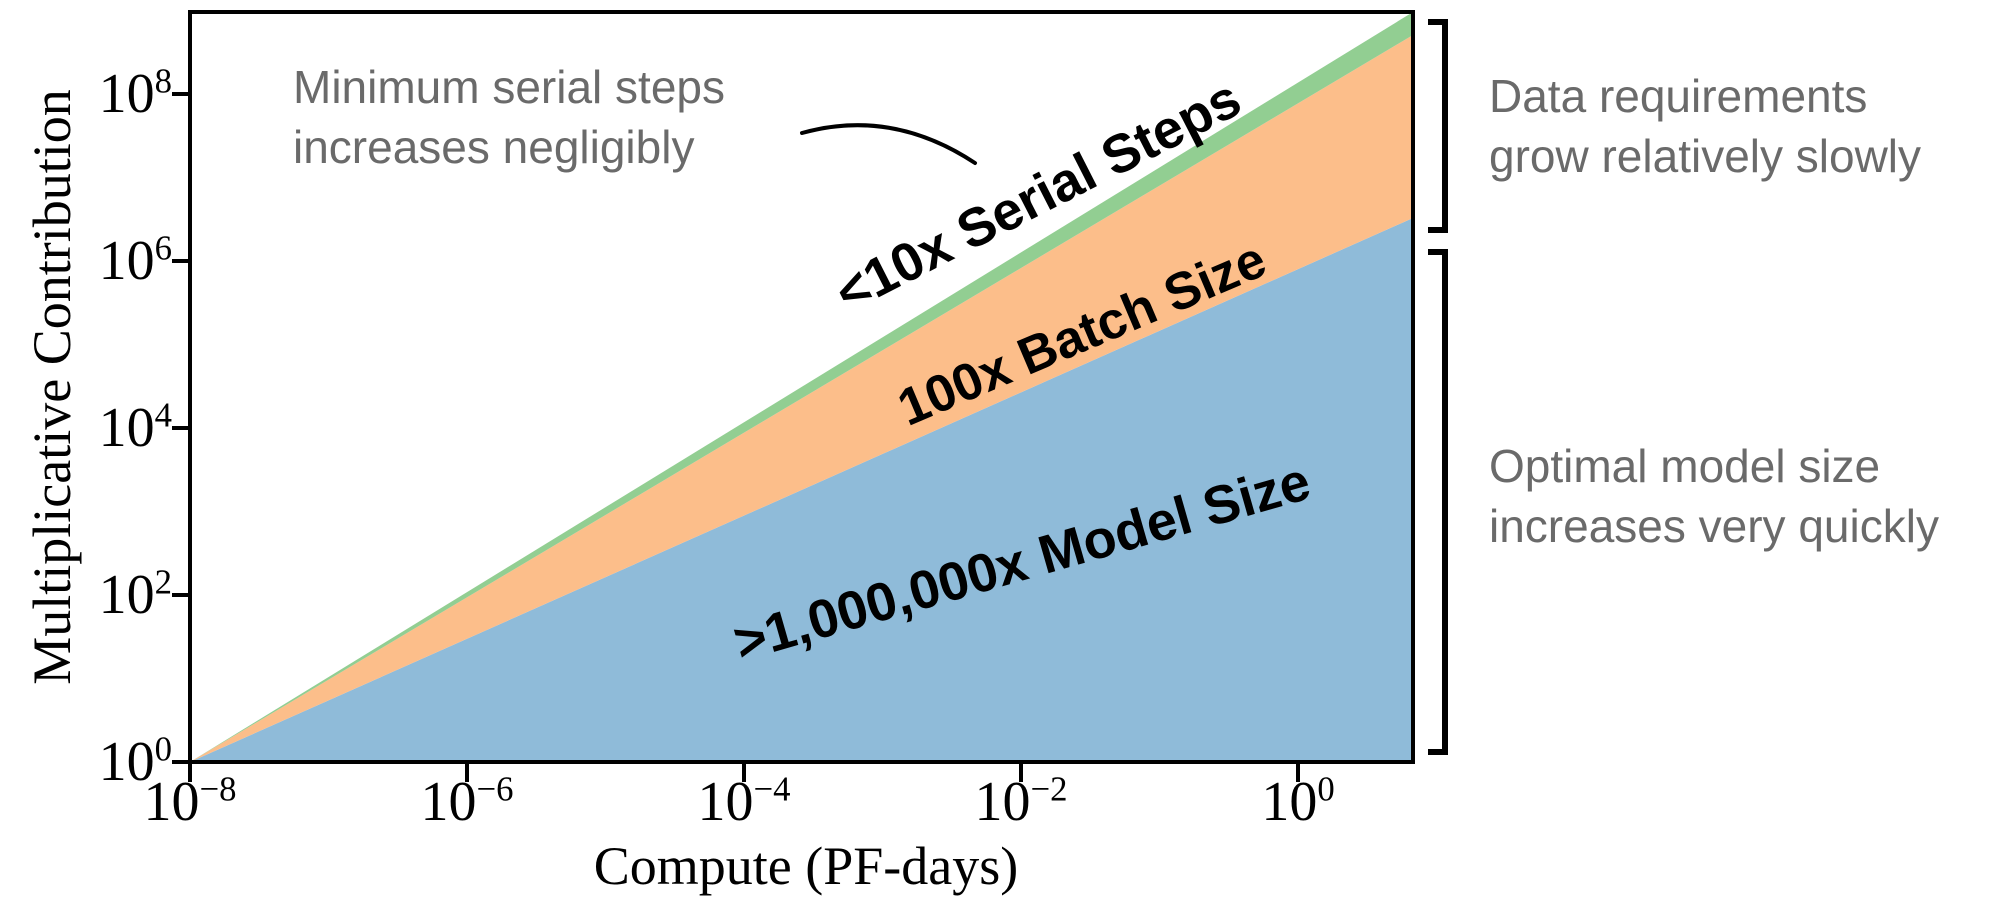 The height and width of the screenshot is (908, 2000). I want to click on x-tick-exp: 0, so click(1326, 789).